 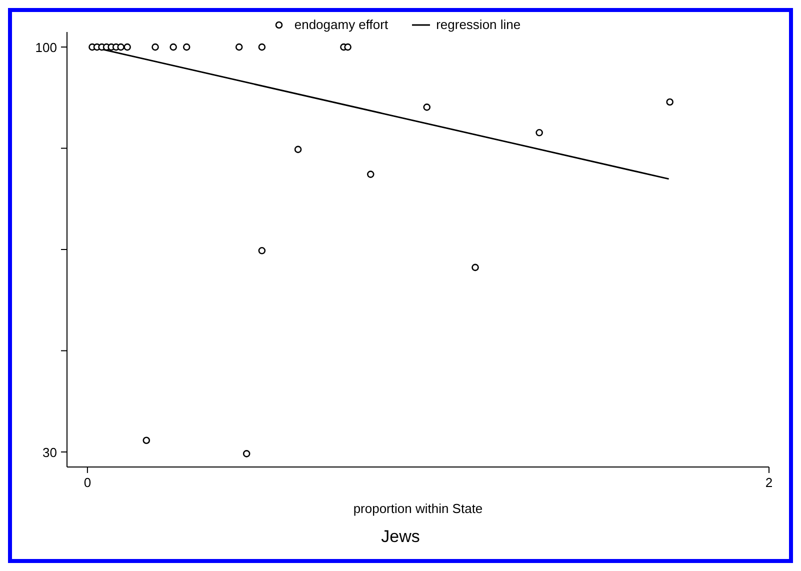 I want to click on y-tick-label: 30, so click(x=49, y=452).